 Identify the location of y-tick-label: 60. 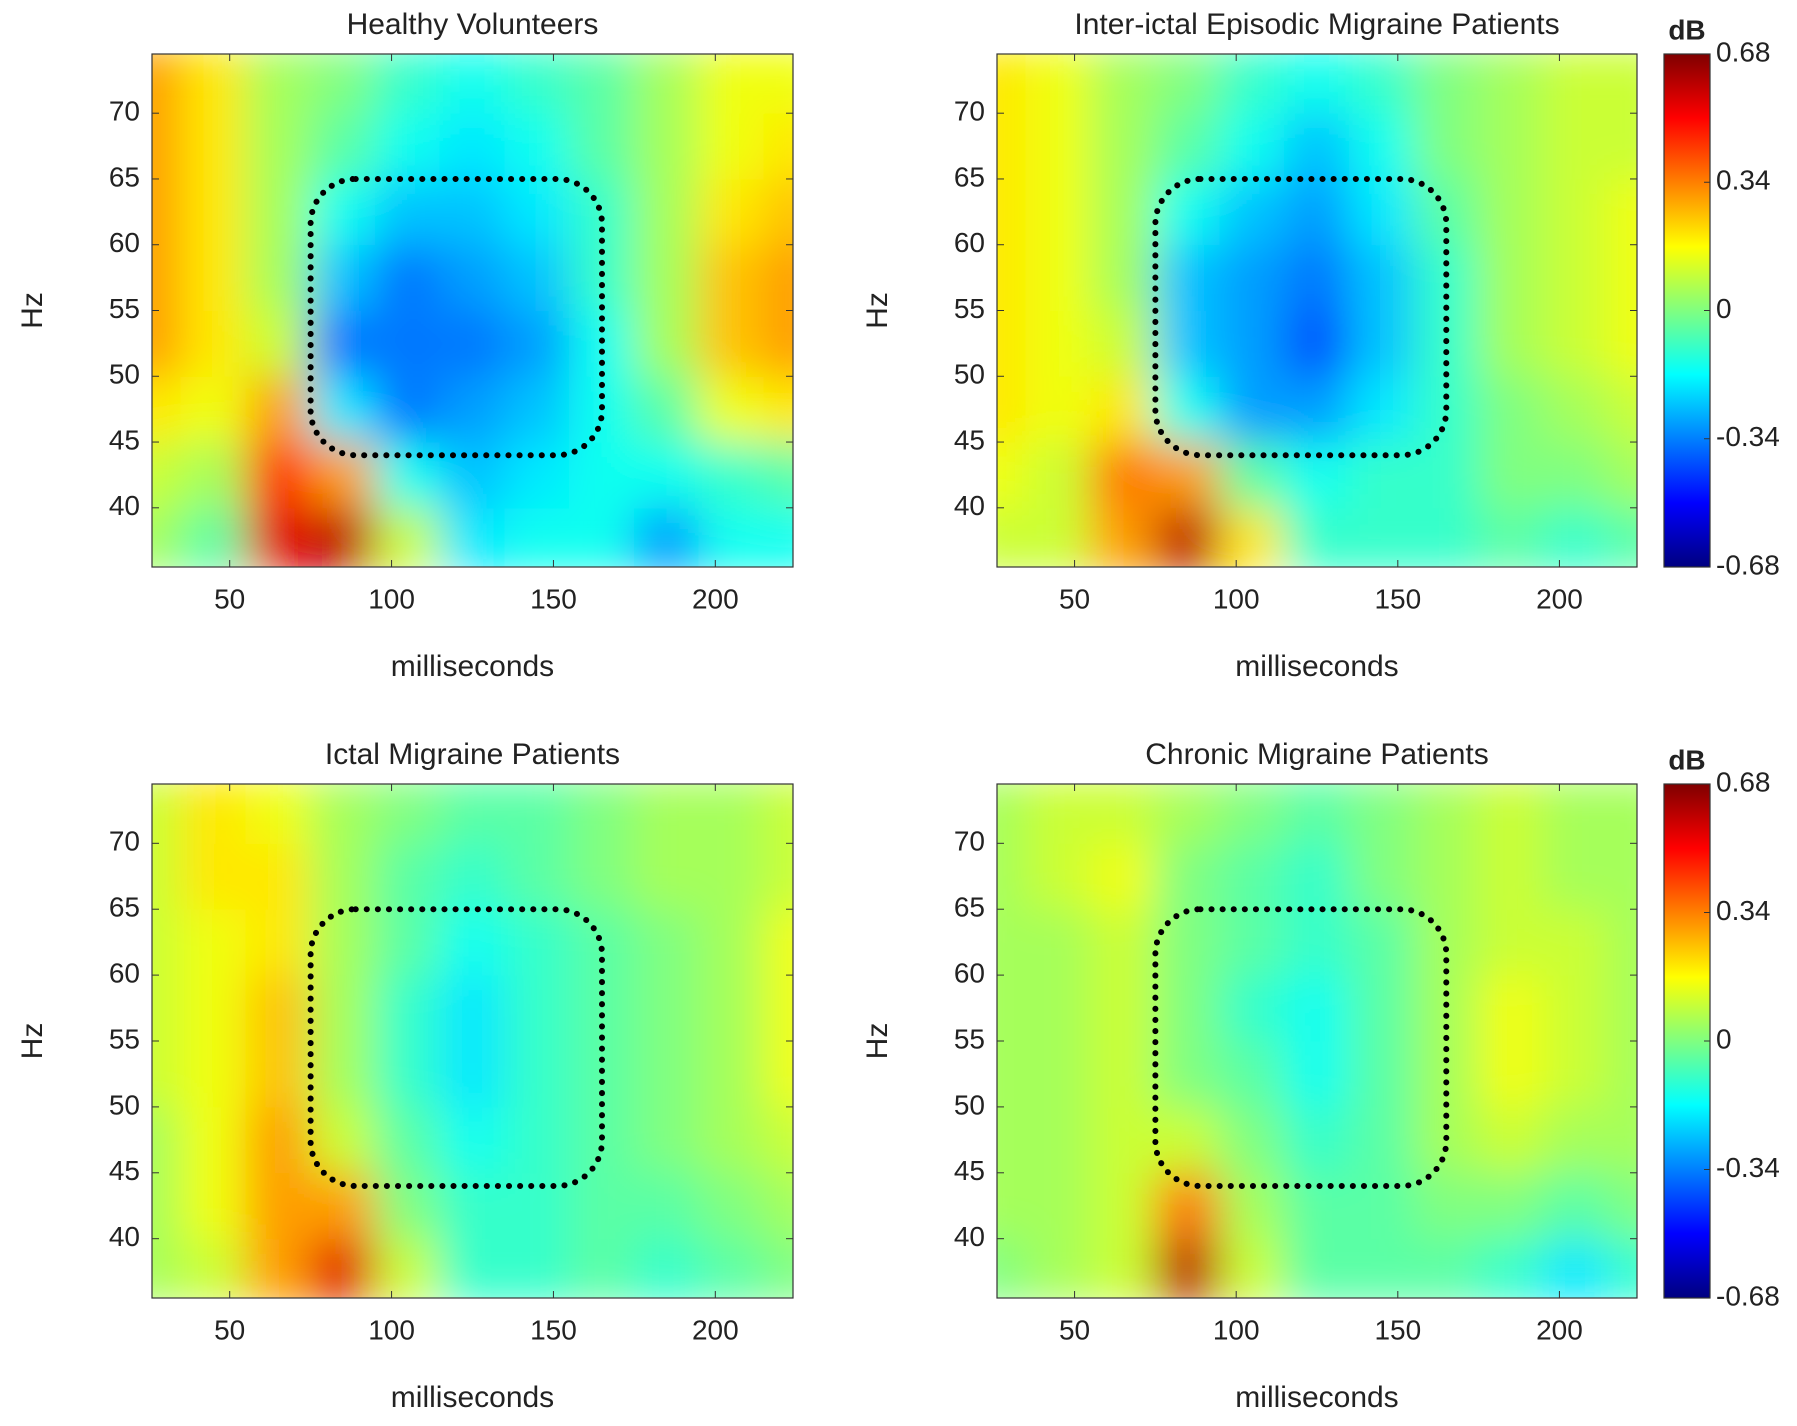
(124, 242).